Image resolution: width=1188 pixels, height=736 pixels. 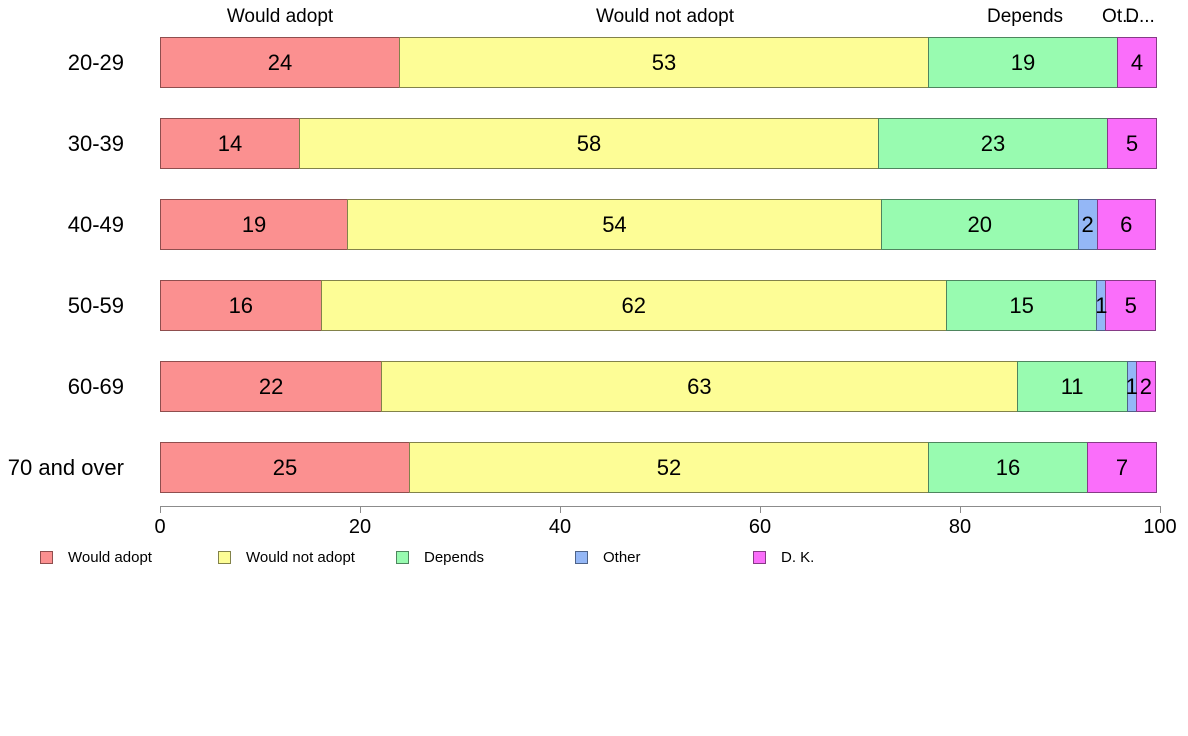 What do you see at coordinates (622, 557) in the screenshot?
I see `legend-label-other: Other` at bounding box center [622, 557].